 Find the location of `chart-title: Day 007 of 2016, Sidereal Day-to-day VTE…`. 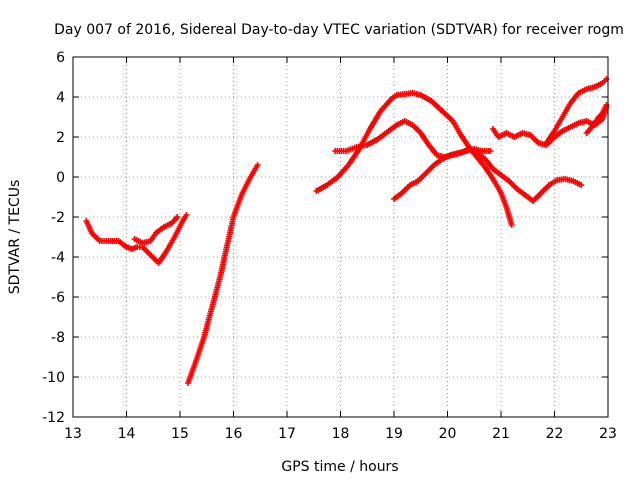

chart-title: Day 007 of 2016, Sidereal Day-to-day VTE… is located at coordinates (339, 30).